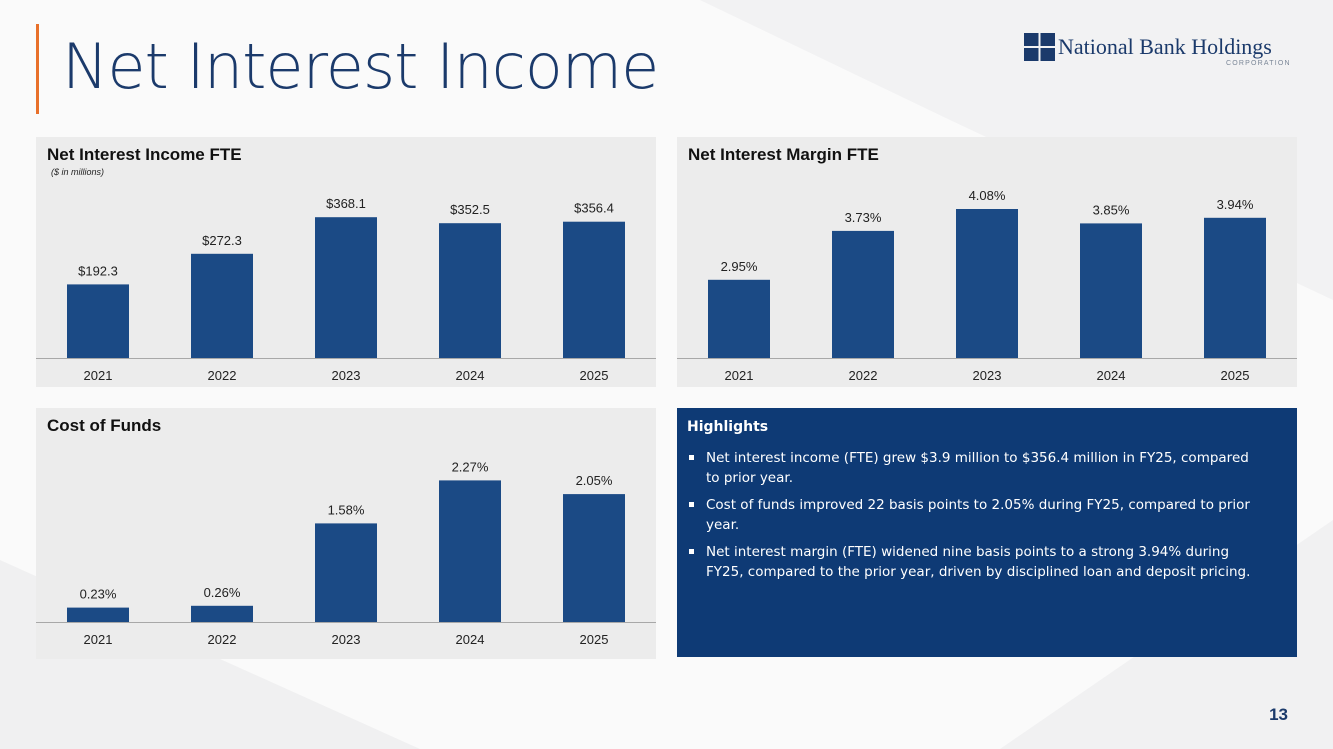 The width and height of the screenshot is (1333, 749). What do you see at coordinates (594, 208) in the screenshot?
I see `data-label: $356.4` at bounding box center [594, 208].